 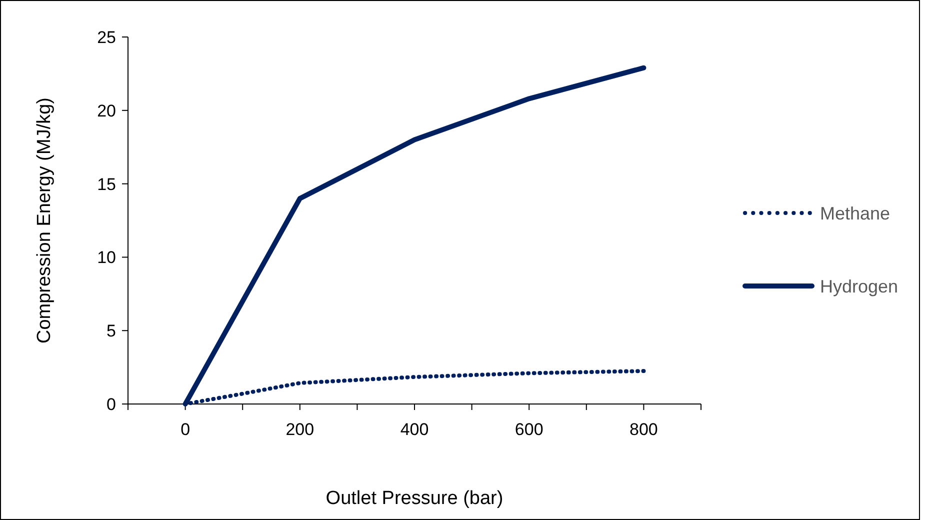 I want to click on y-tick-label: 0, so click(x=111, y=404).